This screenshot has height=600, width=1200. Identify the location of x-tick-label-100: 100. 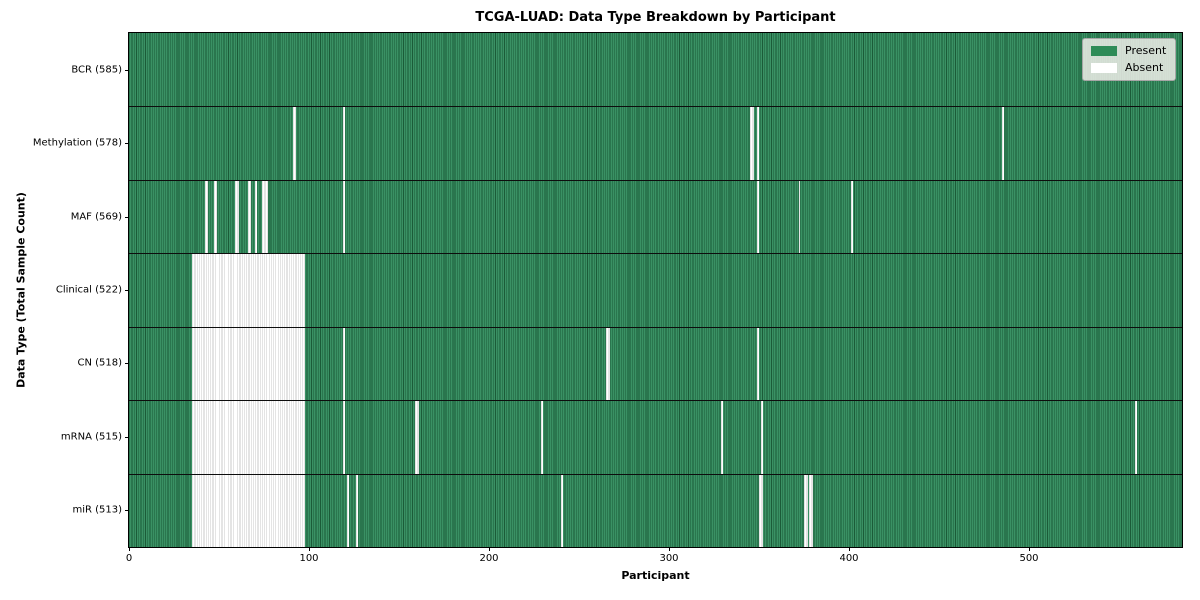
(309, 558).